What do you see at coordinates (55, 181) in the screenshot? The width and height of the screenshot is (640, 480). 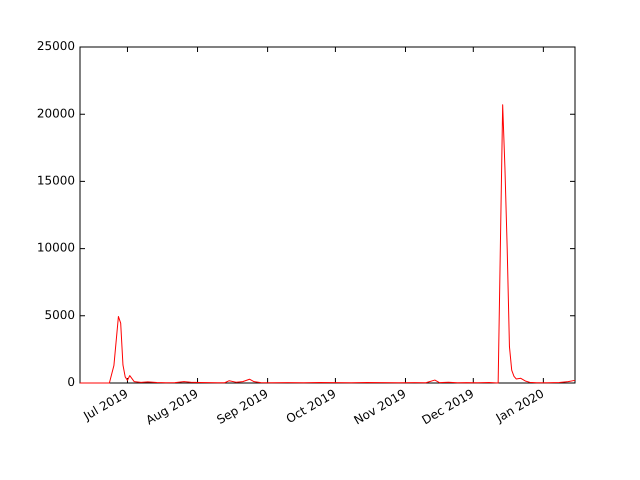 I see `y-tick-label: 15000` at bounding box center [55, 181].